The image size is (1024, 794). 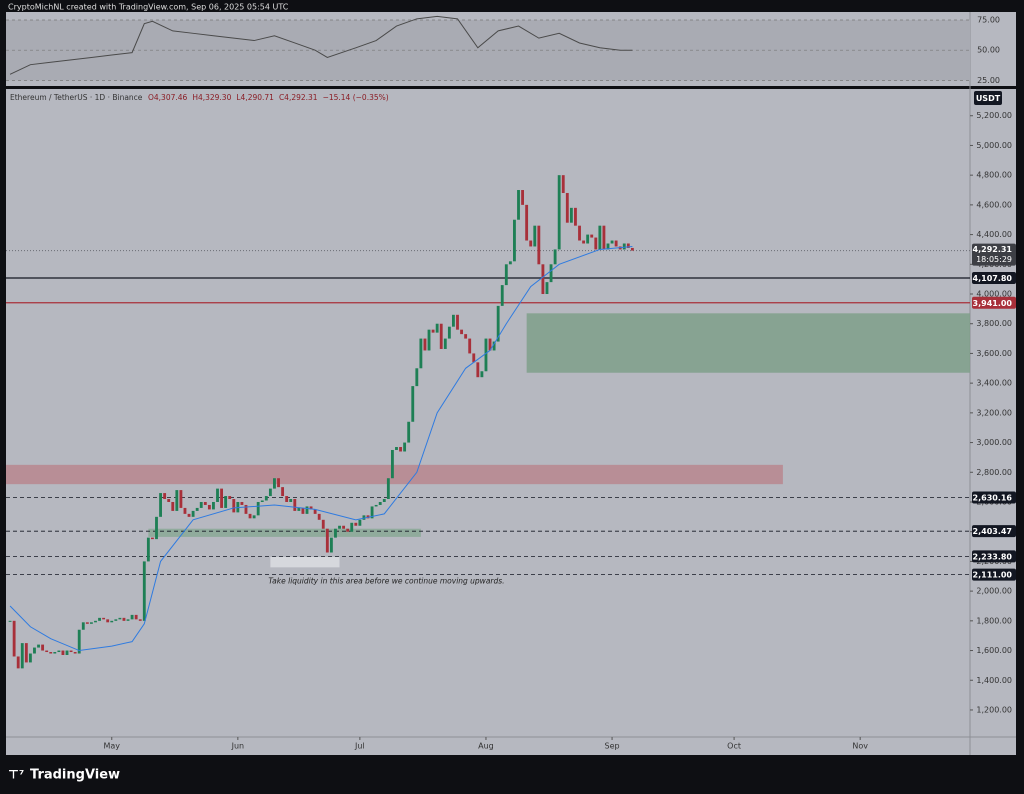 What do you see at coordinates (860, 746) in the screenshot?
I see `x-tick-label: Nov` at bounding box center [860, 746].